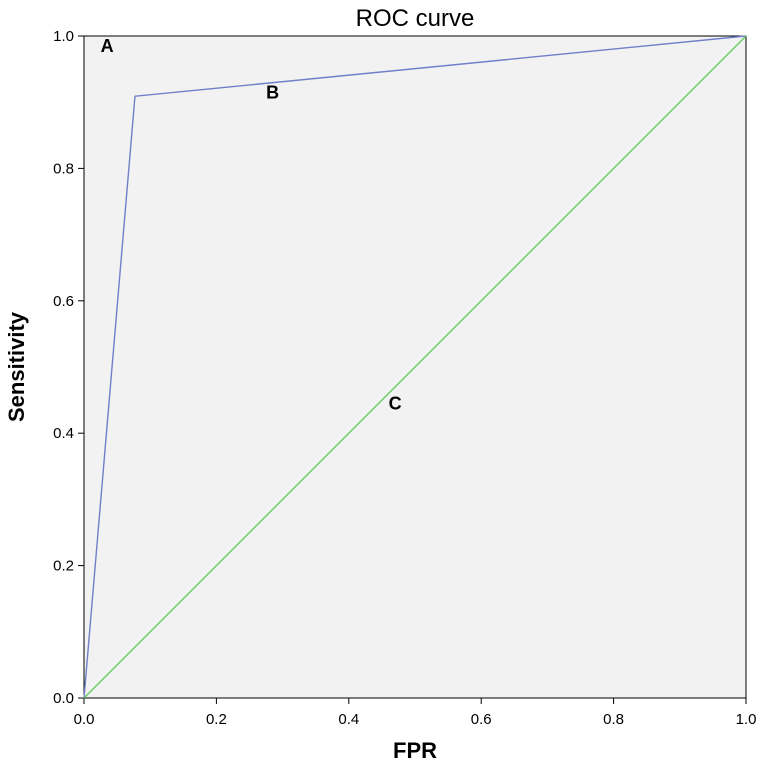 This screenshot has width=765, height=770. Describe the element at coordinates (415, 713) in the screenshot. I see `x-axis-ticks: 0.0 0.2 0.4 0.6 0.8 1.0` at that location.